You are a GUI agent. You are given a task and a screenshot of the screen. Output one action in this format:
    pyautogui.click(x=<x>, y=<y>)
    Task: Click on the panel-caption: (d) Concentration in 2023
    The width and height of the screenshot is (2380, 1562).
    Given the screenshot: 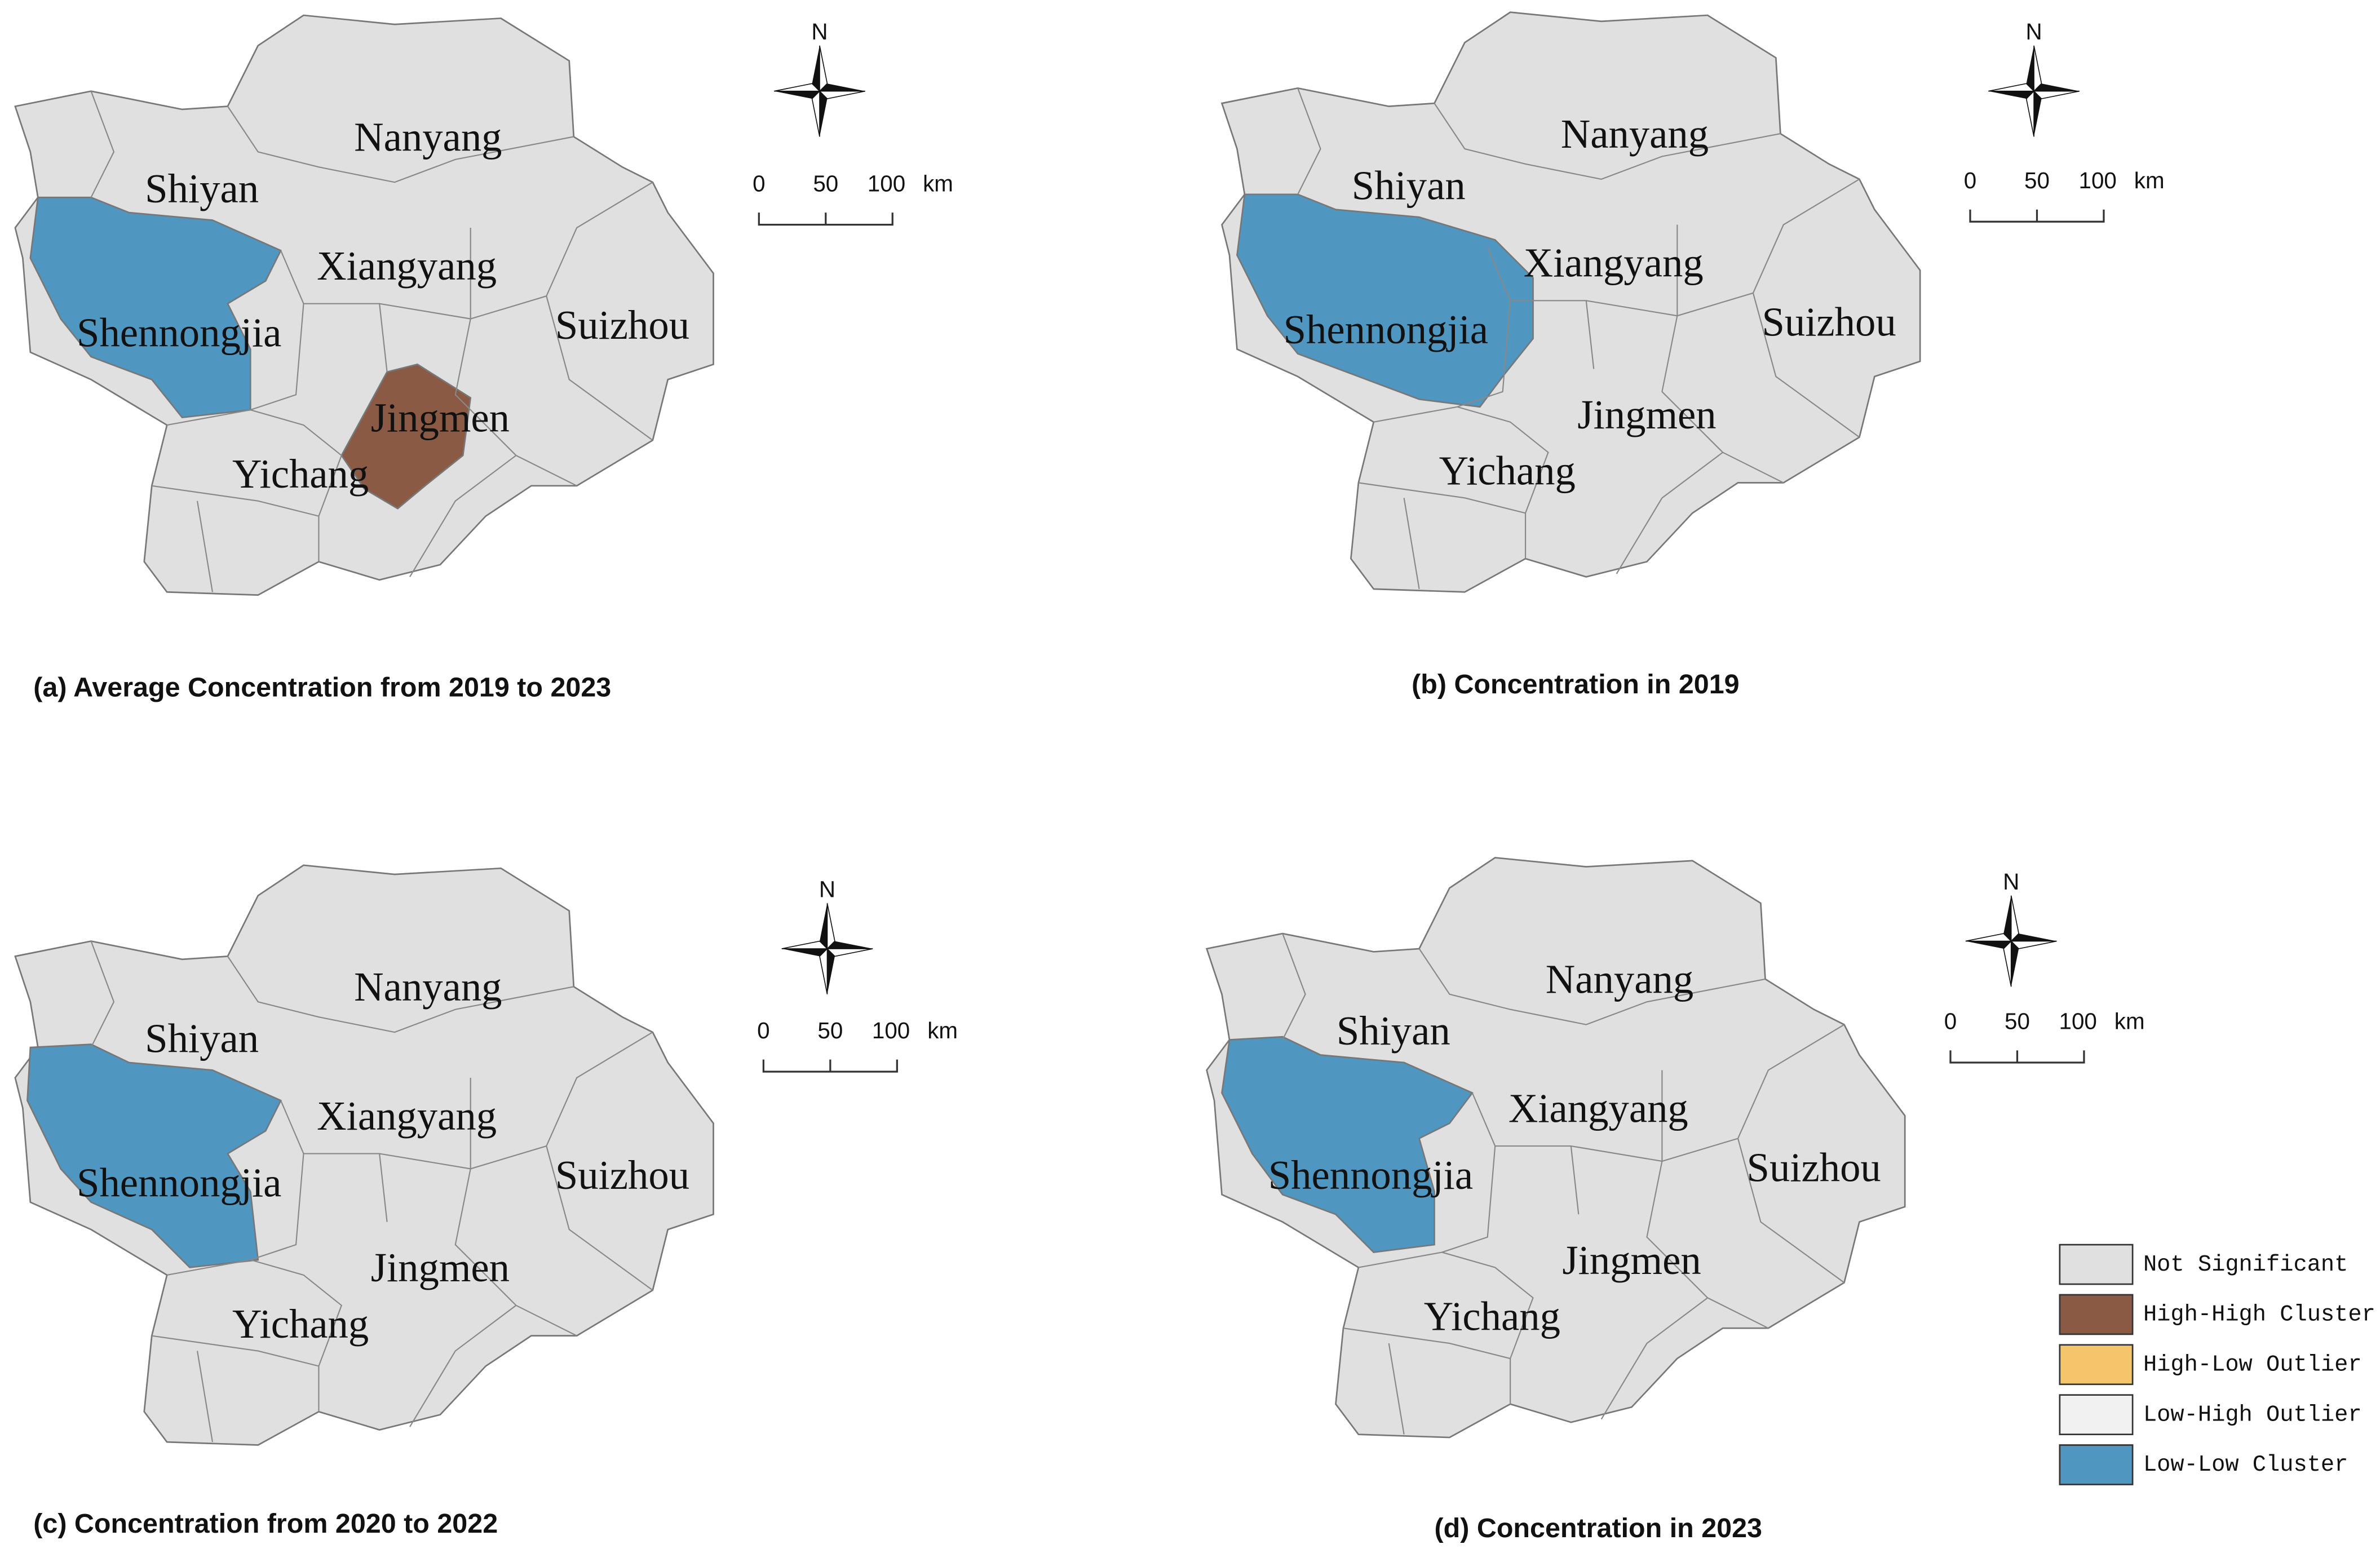 What is the action you would take?
    pyautogui.click(x=1599, y=1528)
    